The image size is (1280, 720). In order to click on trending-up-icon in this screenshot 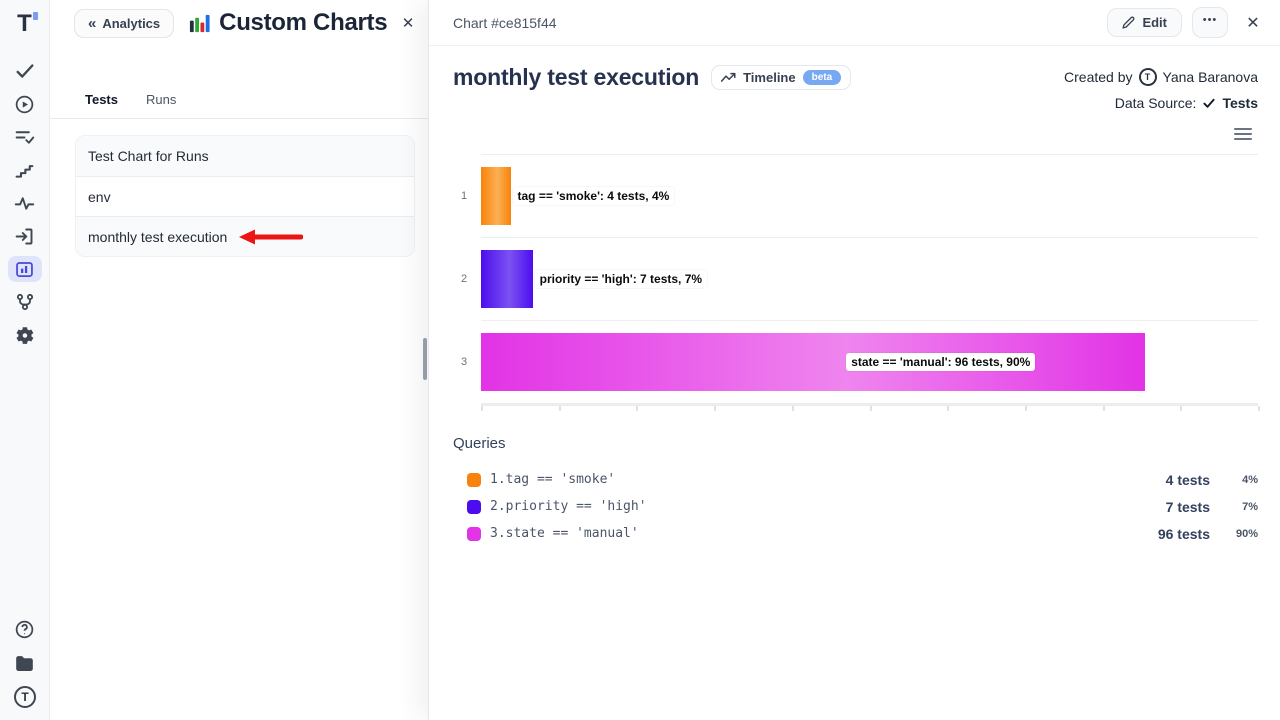, I will do `click(728, 78)`.